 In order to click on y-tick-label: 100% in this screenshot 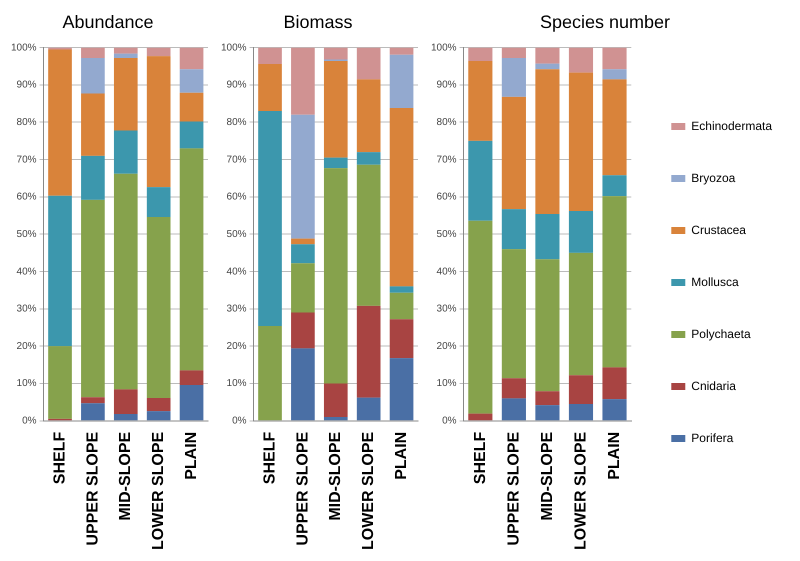, I will do `click(24, 48)`.